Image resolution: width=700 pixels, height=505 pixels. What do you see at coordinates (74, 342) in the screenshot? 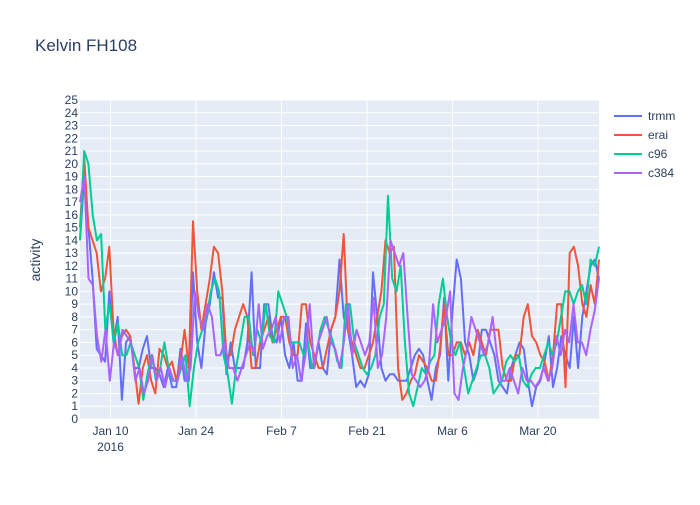
I see `y-tick-label: 6` at bounding box center [74, 342].